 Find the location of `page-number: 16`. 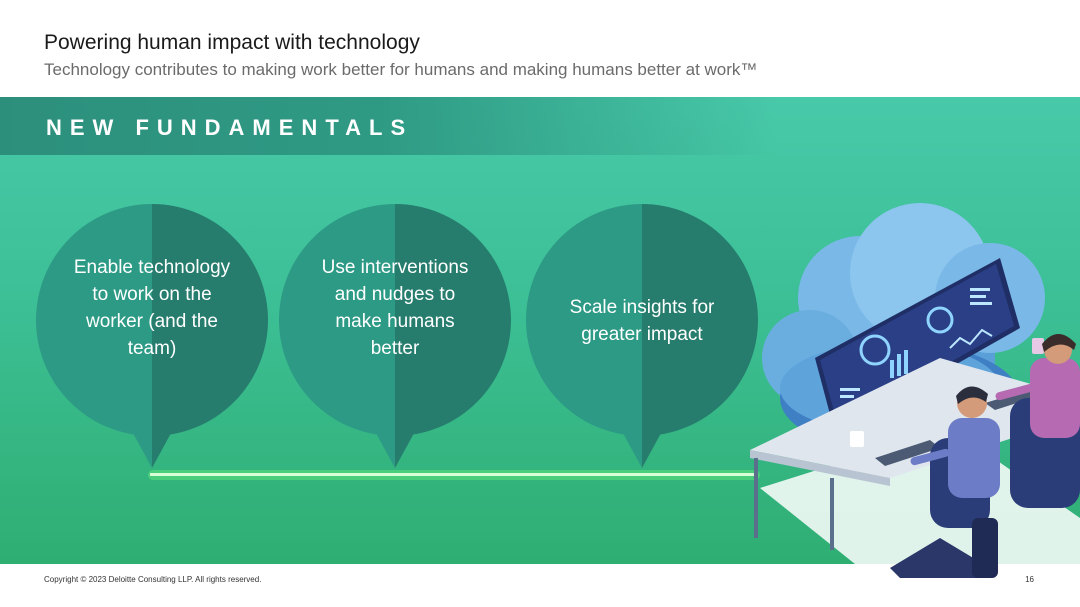

page-number: 16 is located at coordinates (1029, 579).